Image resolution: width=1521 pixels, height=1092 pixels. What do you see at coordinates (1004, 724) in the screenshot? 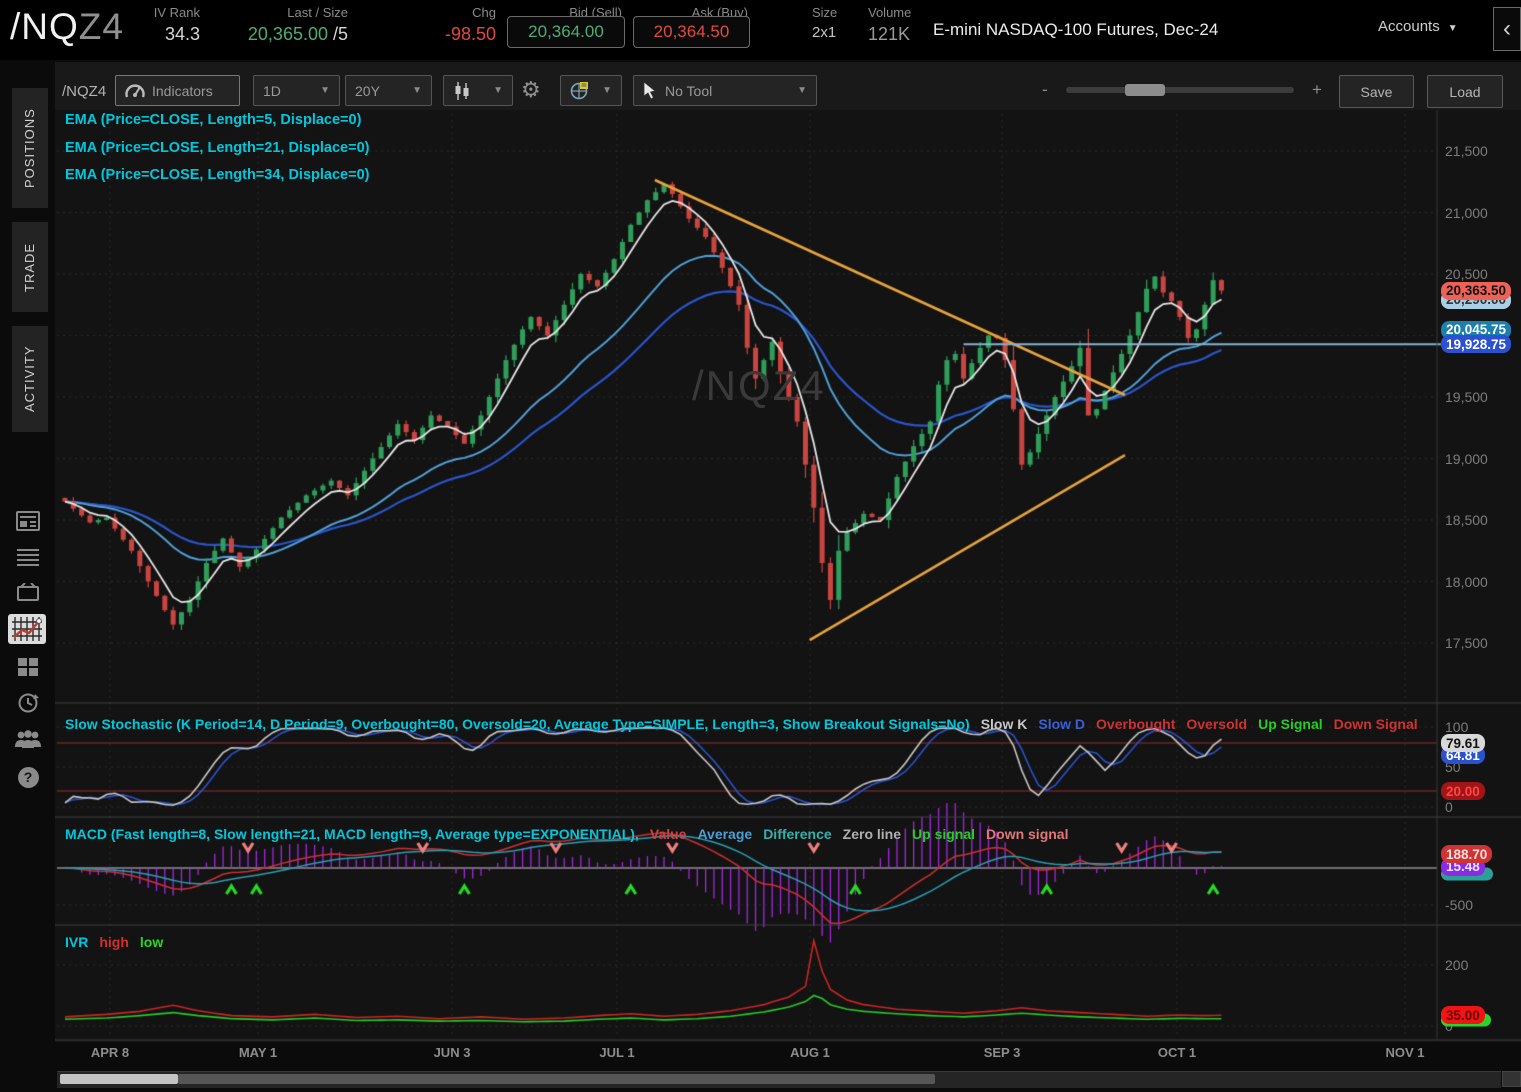
I see `stoch-legend-0: Slow K` at bounding box center [1004, 724].